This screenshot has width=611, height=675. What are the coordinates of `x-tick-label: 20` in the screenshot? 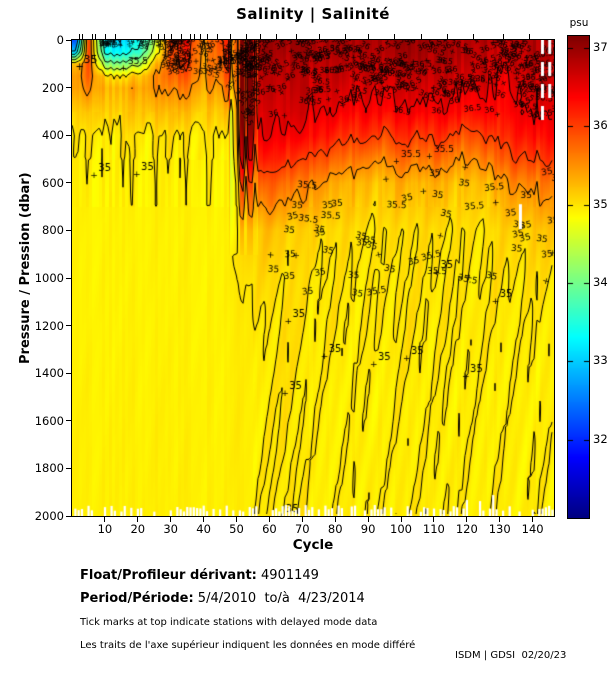 It's located at (138, 529).